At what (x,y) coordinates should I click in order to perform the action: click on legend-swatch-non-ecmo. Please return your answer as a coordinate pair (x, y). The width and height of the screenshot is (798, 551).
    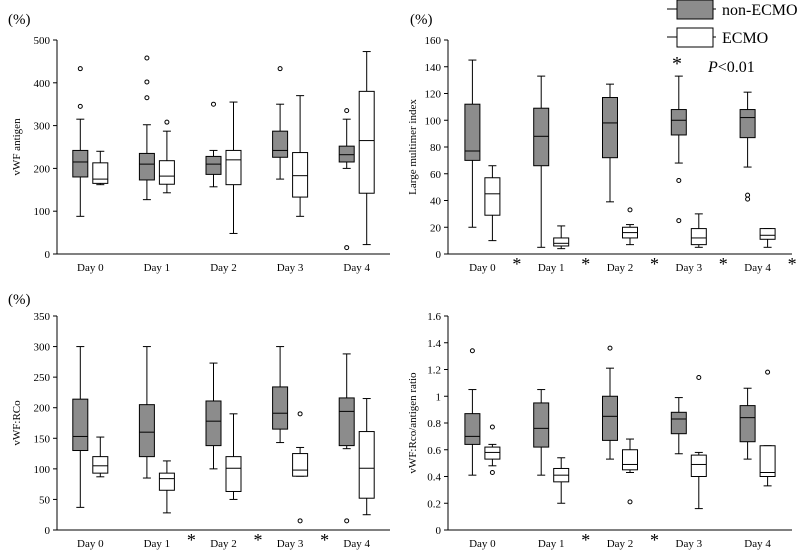
    Looking at the image, I should click on (695, 10).